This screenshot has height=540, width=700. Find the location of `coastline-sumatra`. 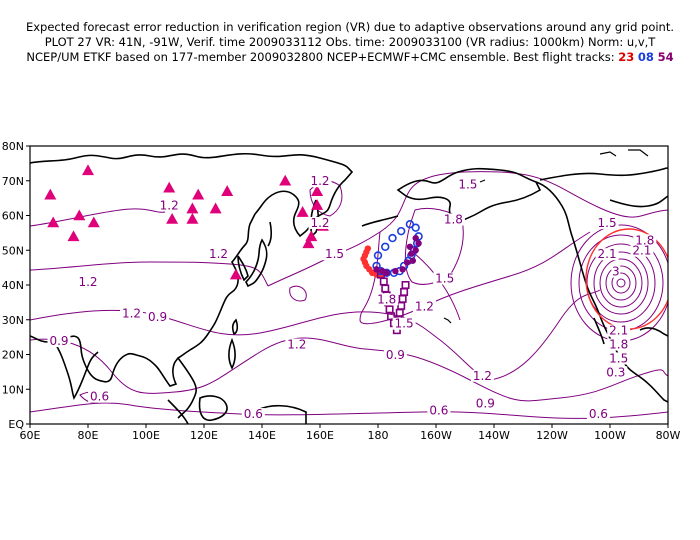

coastline-sumatra is located at coordinates (178, 411).